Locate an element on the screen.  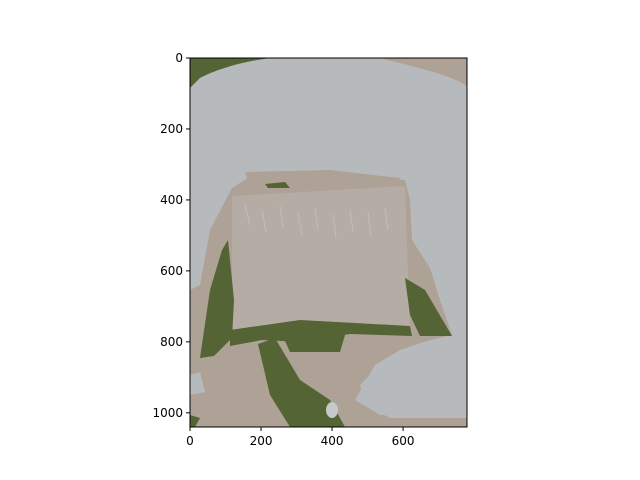
olive-left-strip is located at coordinates (217, 299).